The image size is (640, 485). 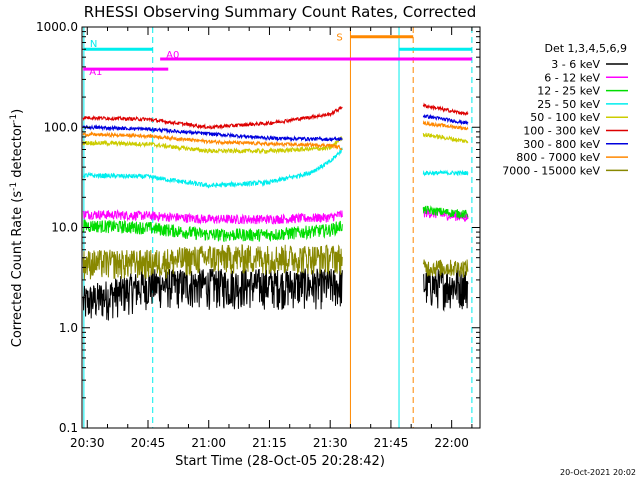 I want to click on y-tick-label-3: 10.0, so click(x=64, y=228).